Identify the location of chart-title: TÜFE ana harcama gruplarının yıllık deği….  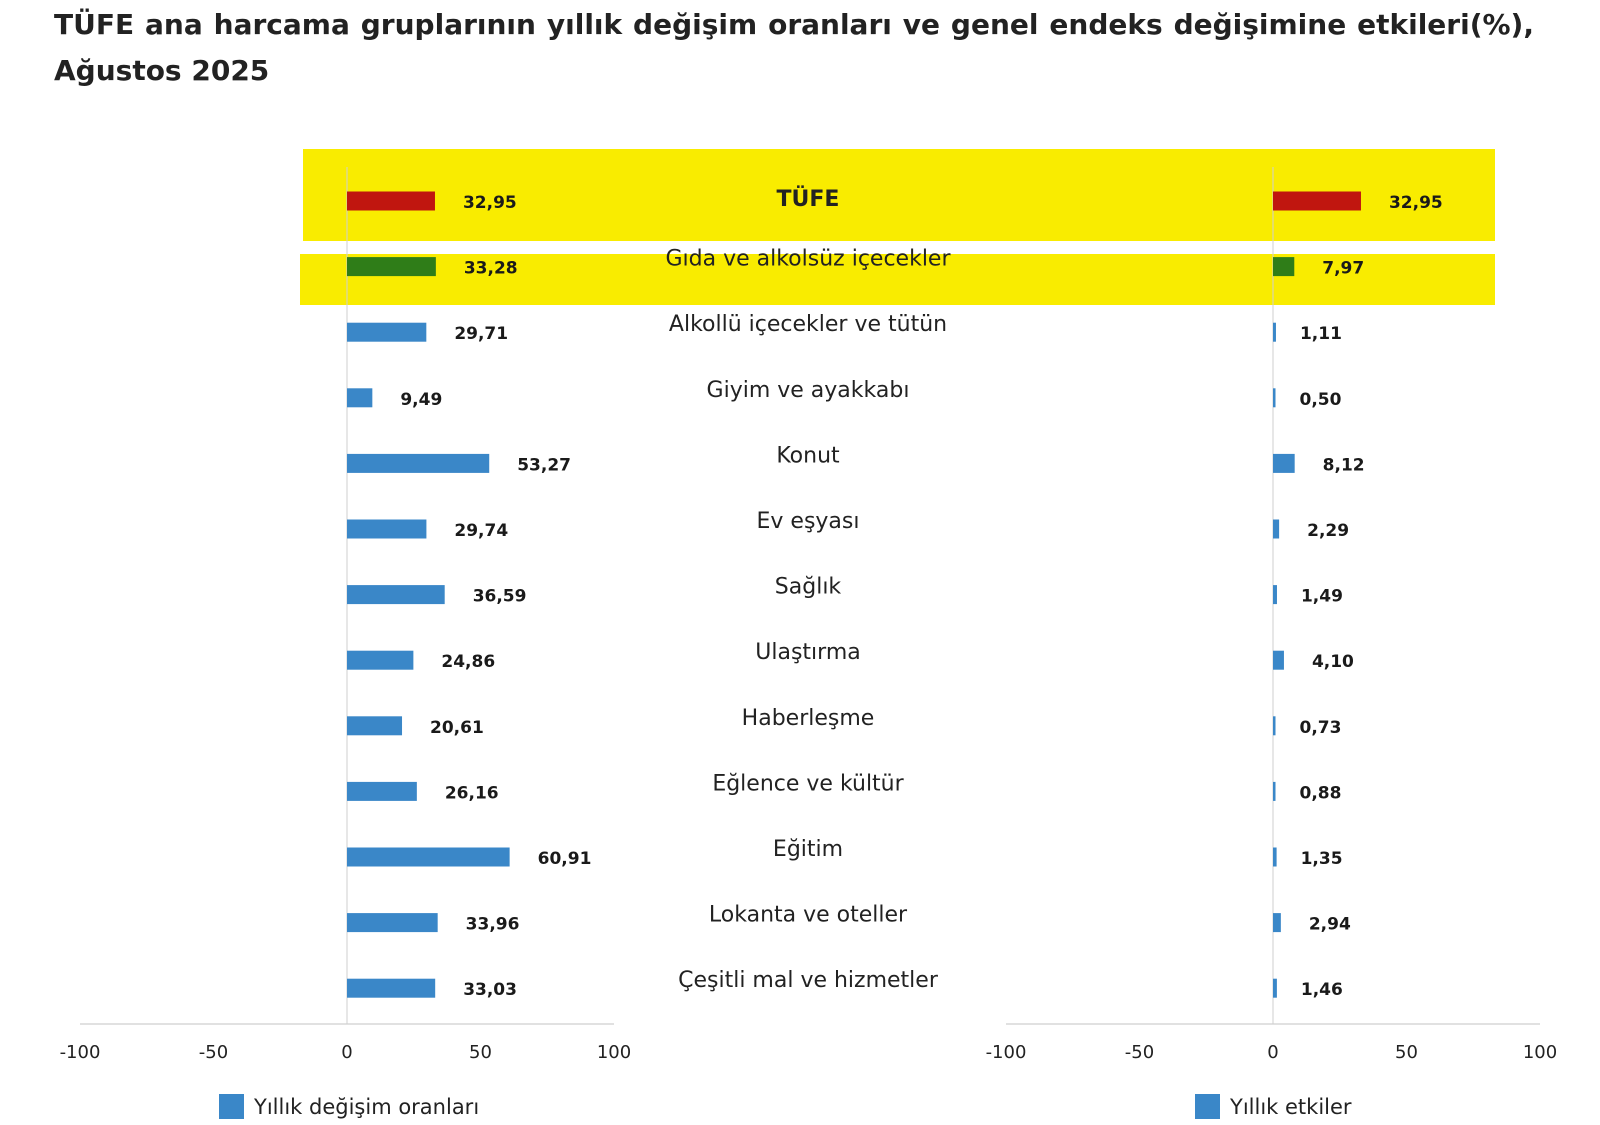
(794, 47).